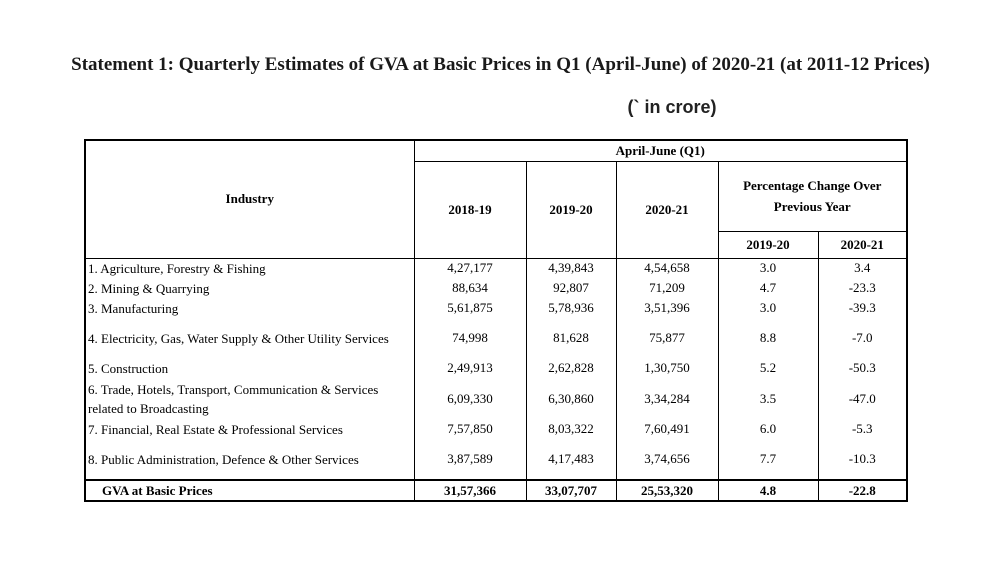 The width and height of the screenshot is (1001, 561). What do you see at coordinates (813, 196) in the screenshot?
I see `pct-change-header: Percentage Change Over Previous Year` at bounding box center [813, 196].